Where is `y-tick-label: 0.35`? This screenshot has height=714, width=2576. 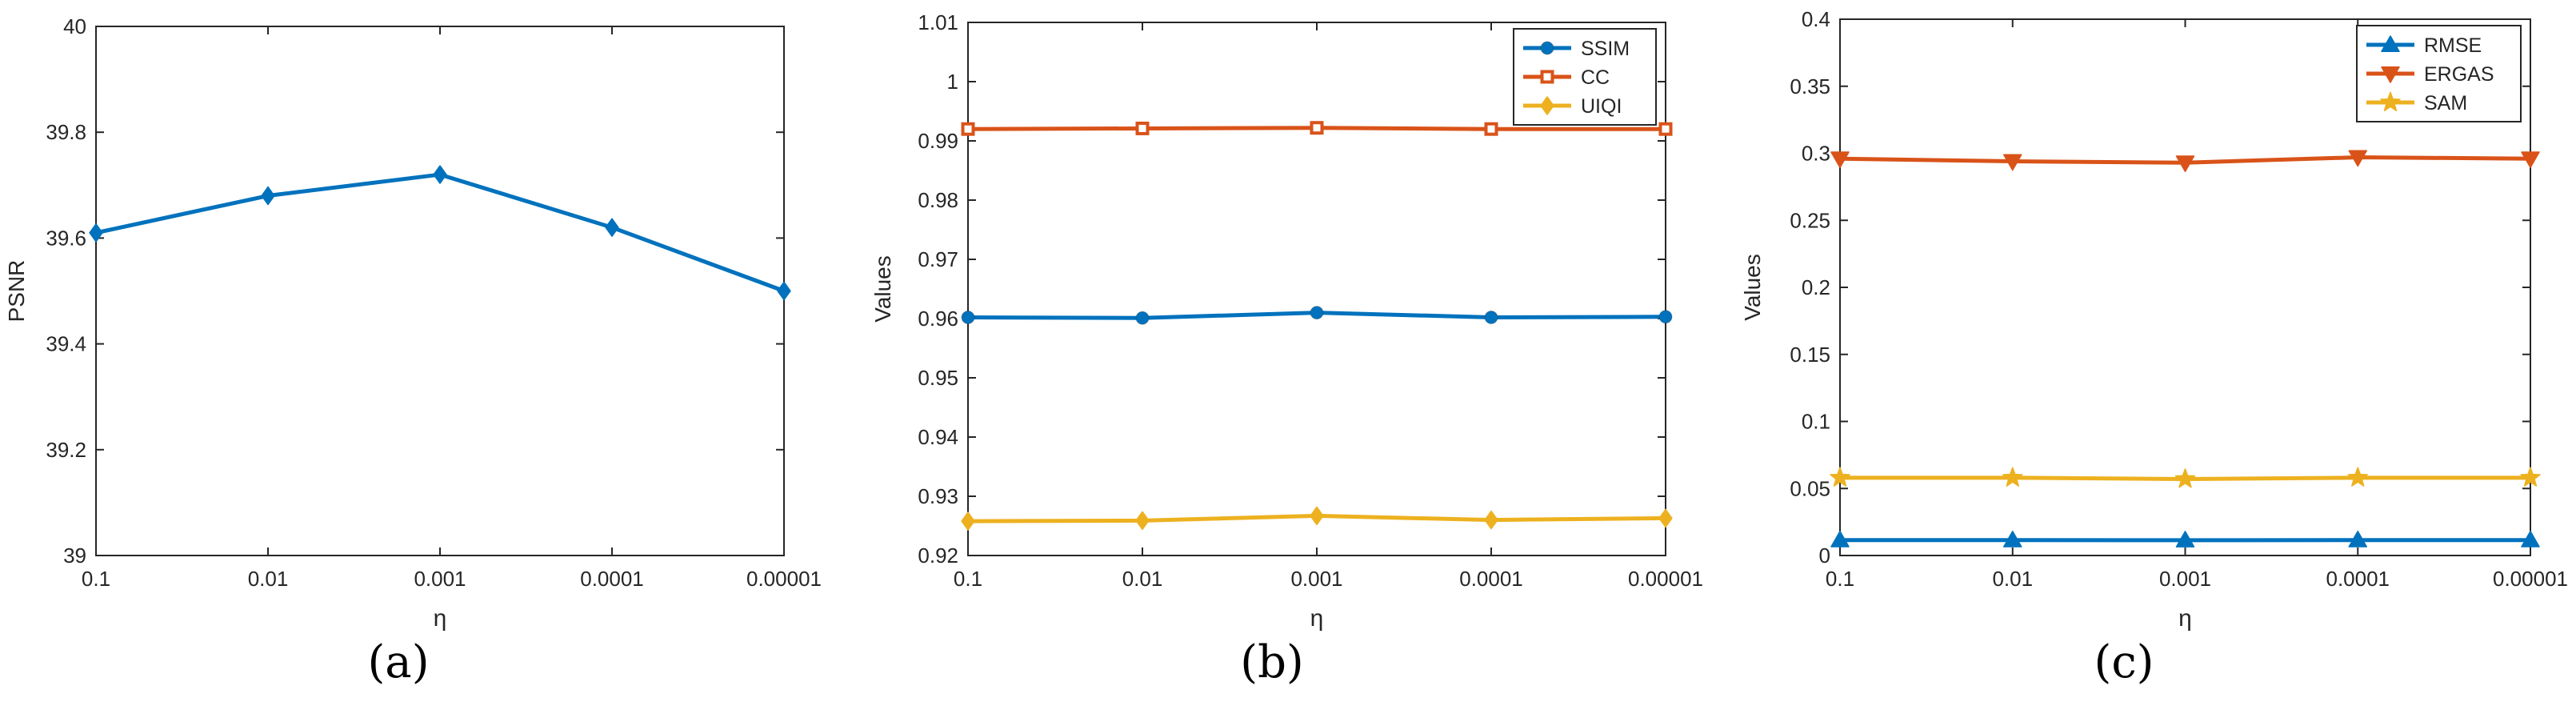
y-tick-label: 0.35 is located at coordinates (1810, 86).